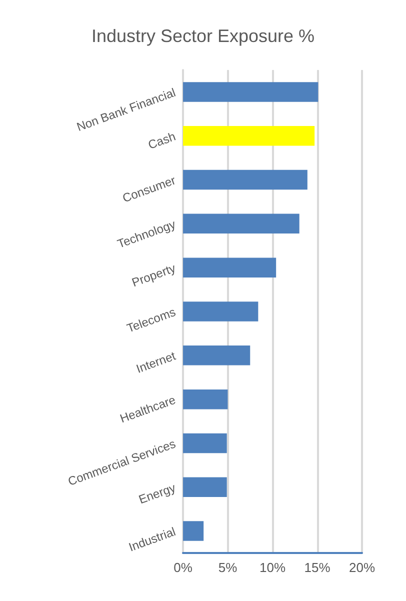 This screenshot has height=601, width=406. What do you see at coordinates (162, 140) in the screenshot?
I see `y-tick-label: Cash` at bounding box center [162, 140].